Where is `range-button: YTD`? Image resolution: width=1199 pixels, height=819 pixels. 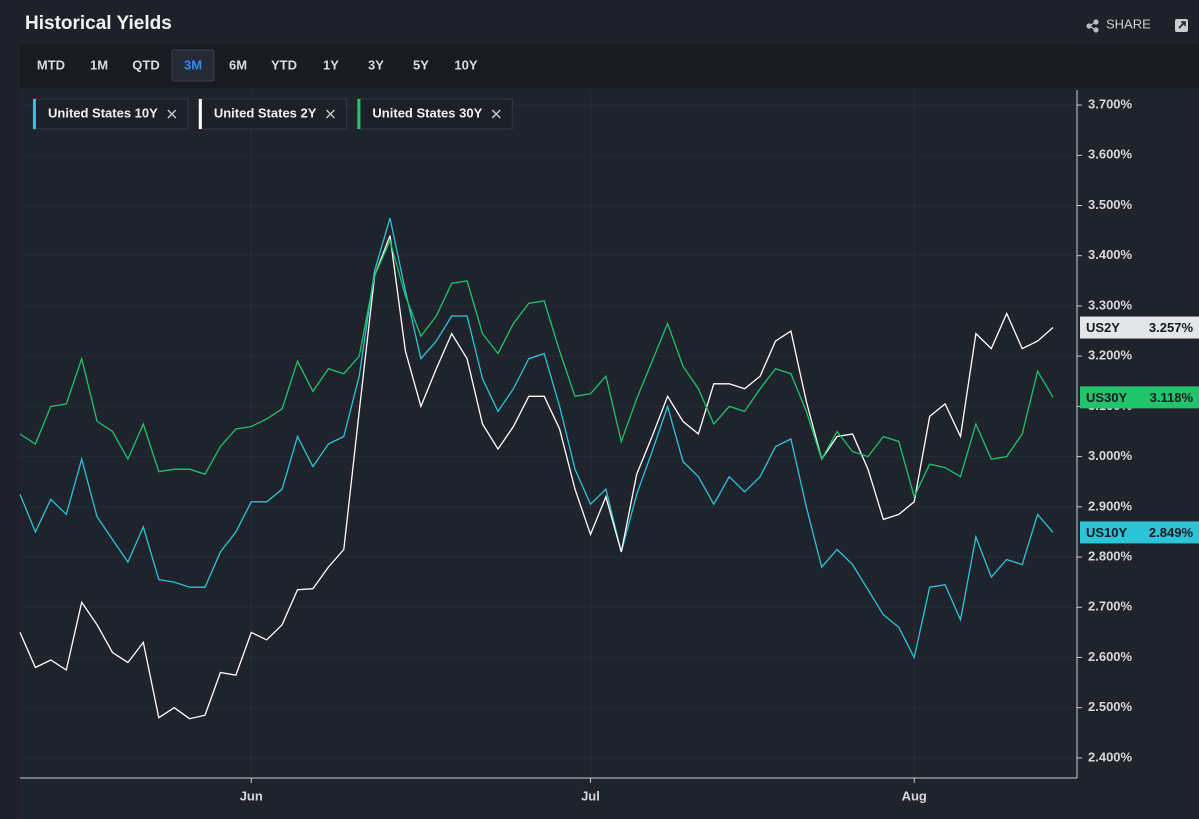
range-button: YTD is located at coordinates (284, 64).